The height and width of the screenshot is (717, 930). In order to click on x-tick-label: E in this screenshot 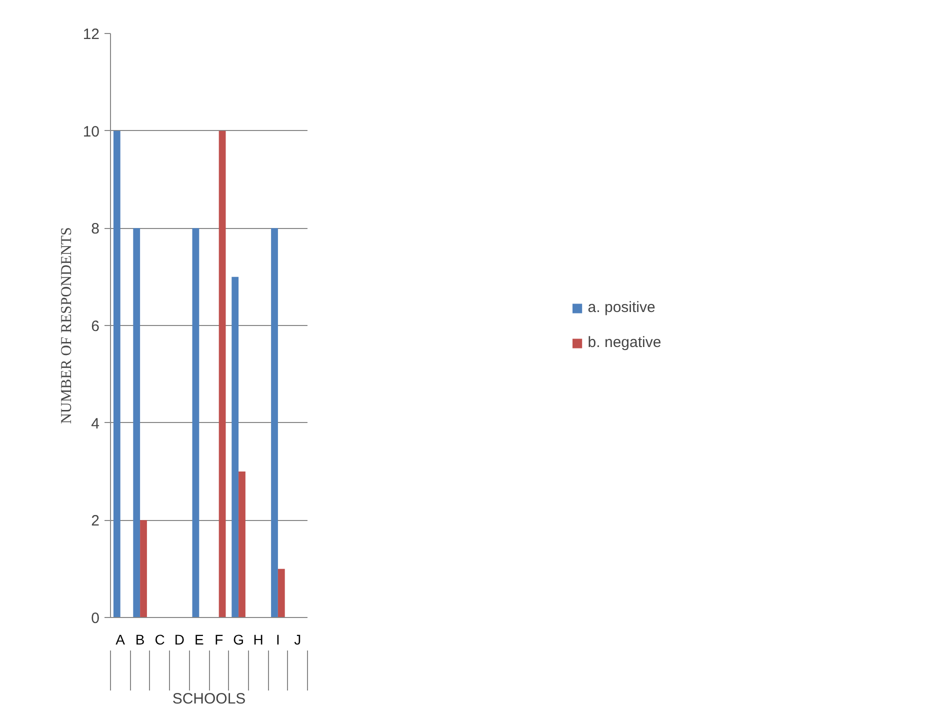, I will do `click(199, 640)`.